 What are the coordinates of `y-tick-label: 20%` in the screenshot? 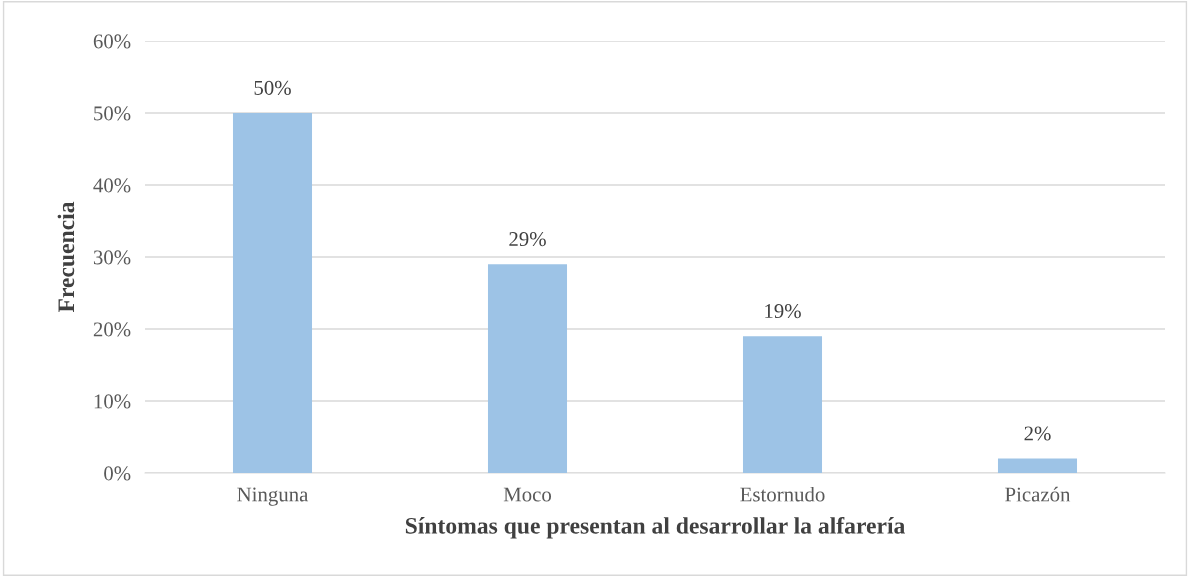 It's located at (112, 329).